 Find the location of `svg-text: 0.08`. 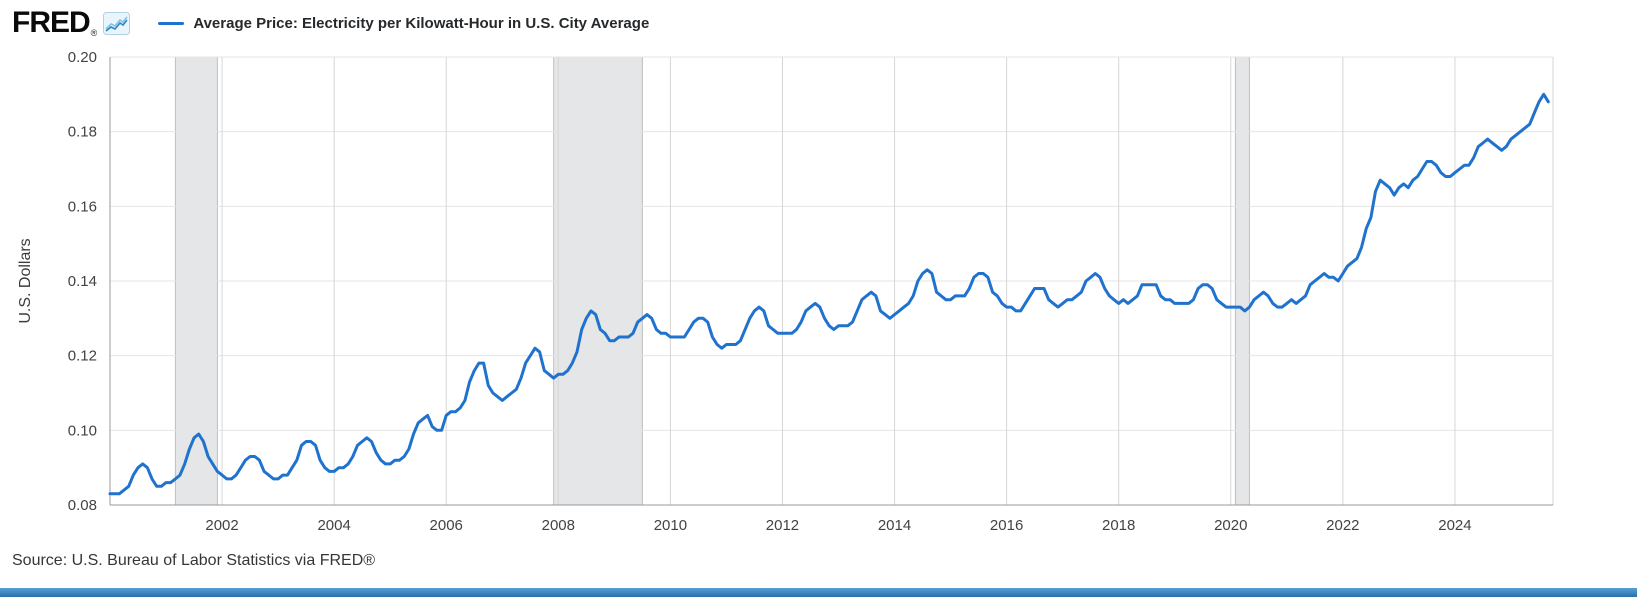

svg-text: 0.08 is located at coordinates (82, 505).